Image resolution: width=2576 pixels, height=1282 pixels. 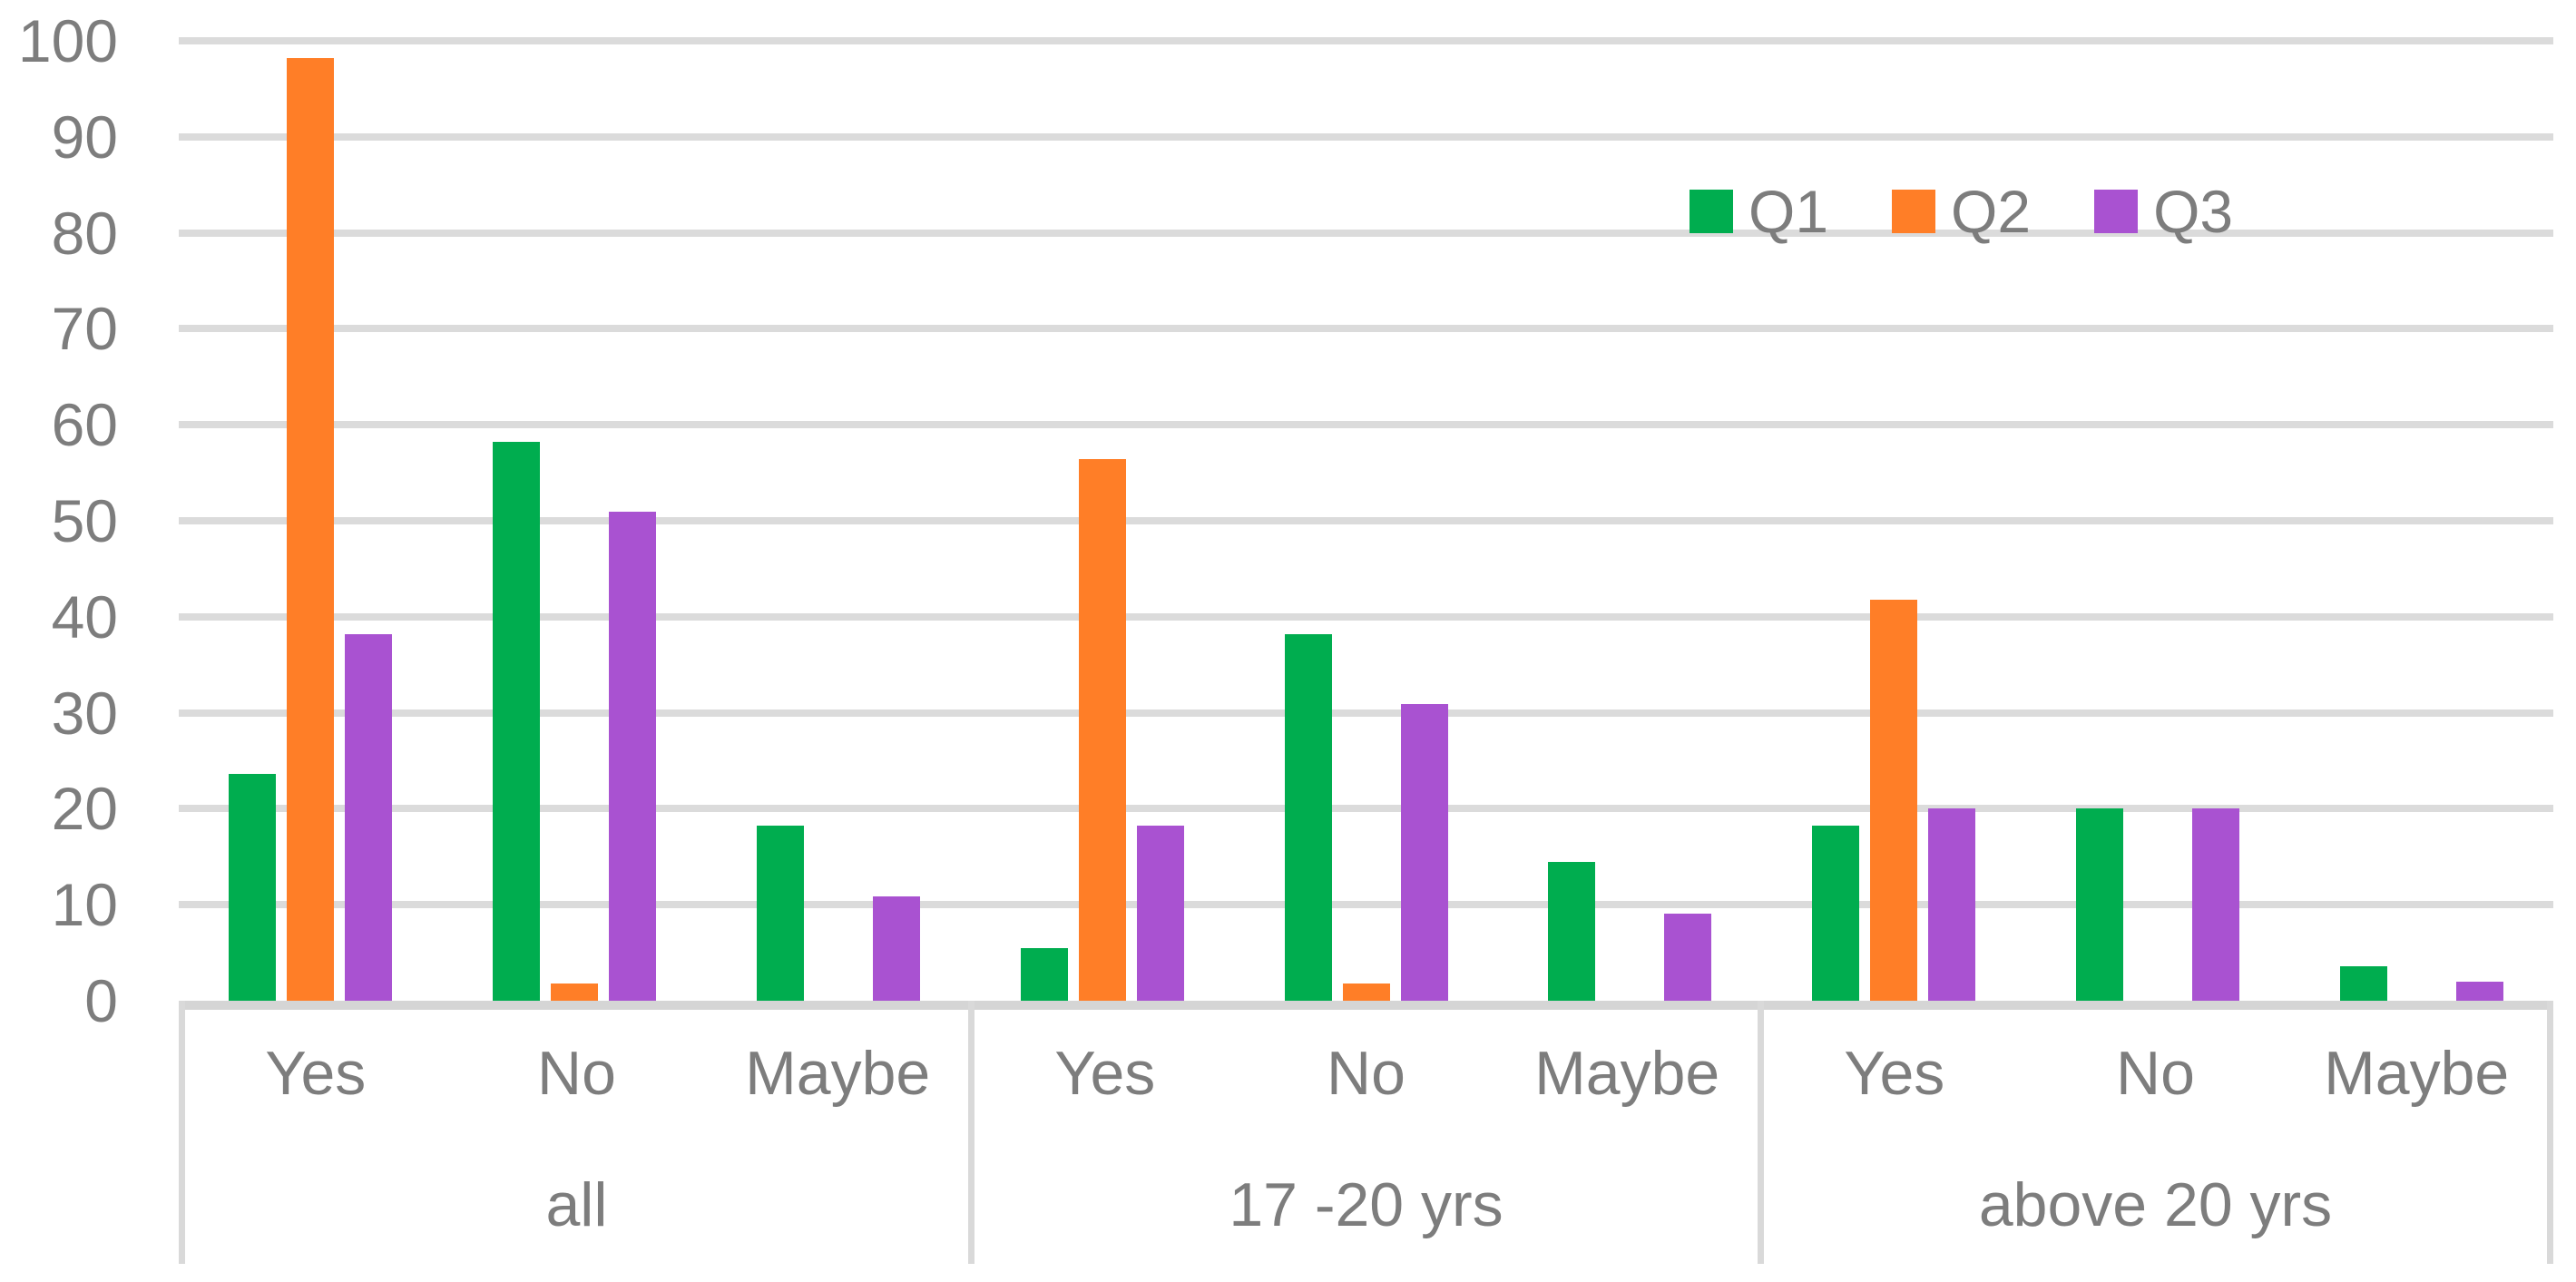 I want to click on legend-item-q2: Q2, so click(x=1961, y=211).